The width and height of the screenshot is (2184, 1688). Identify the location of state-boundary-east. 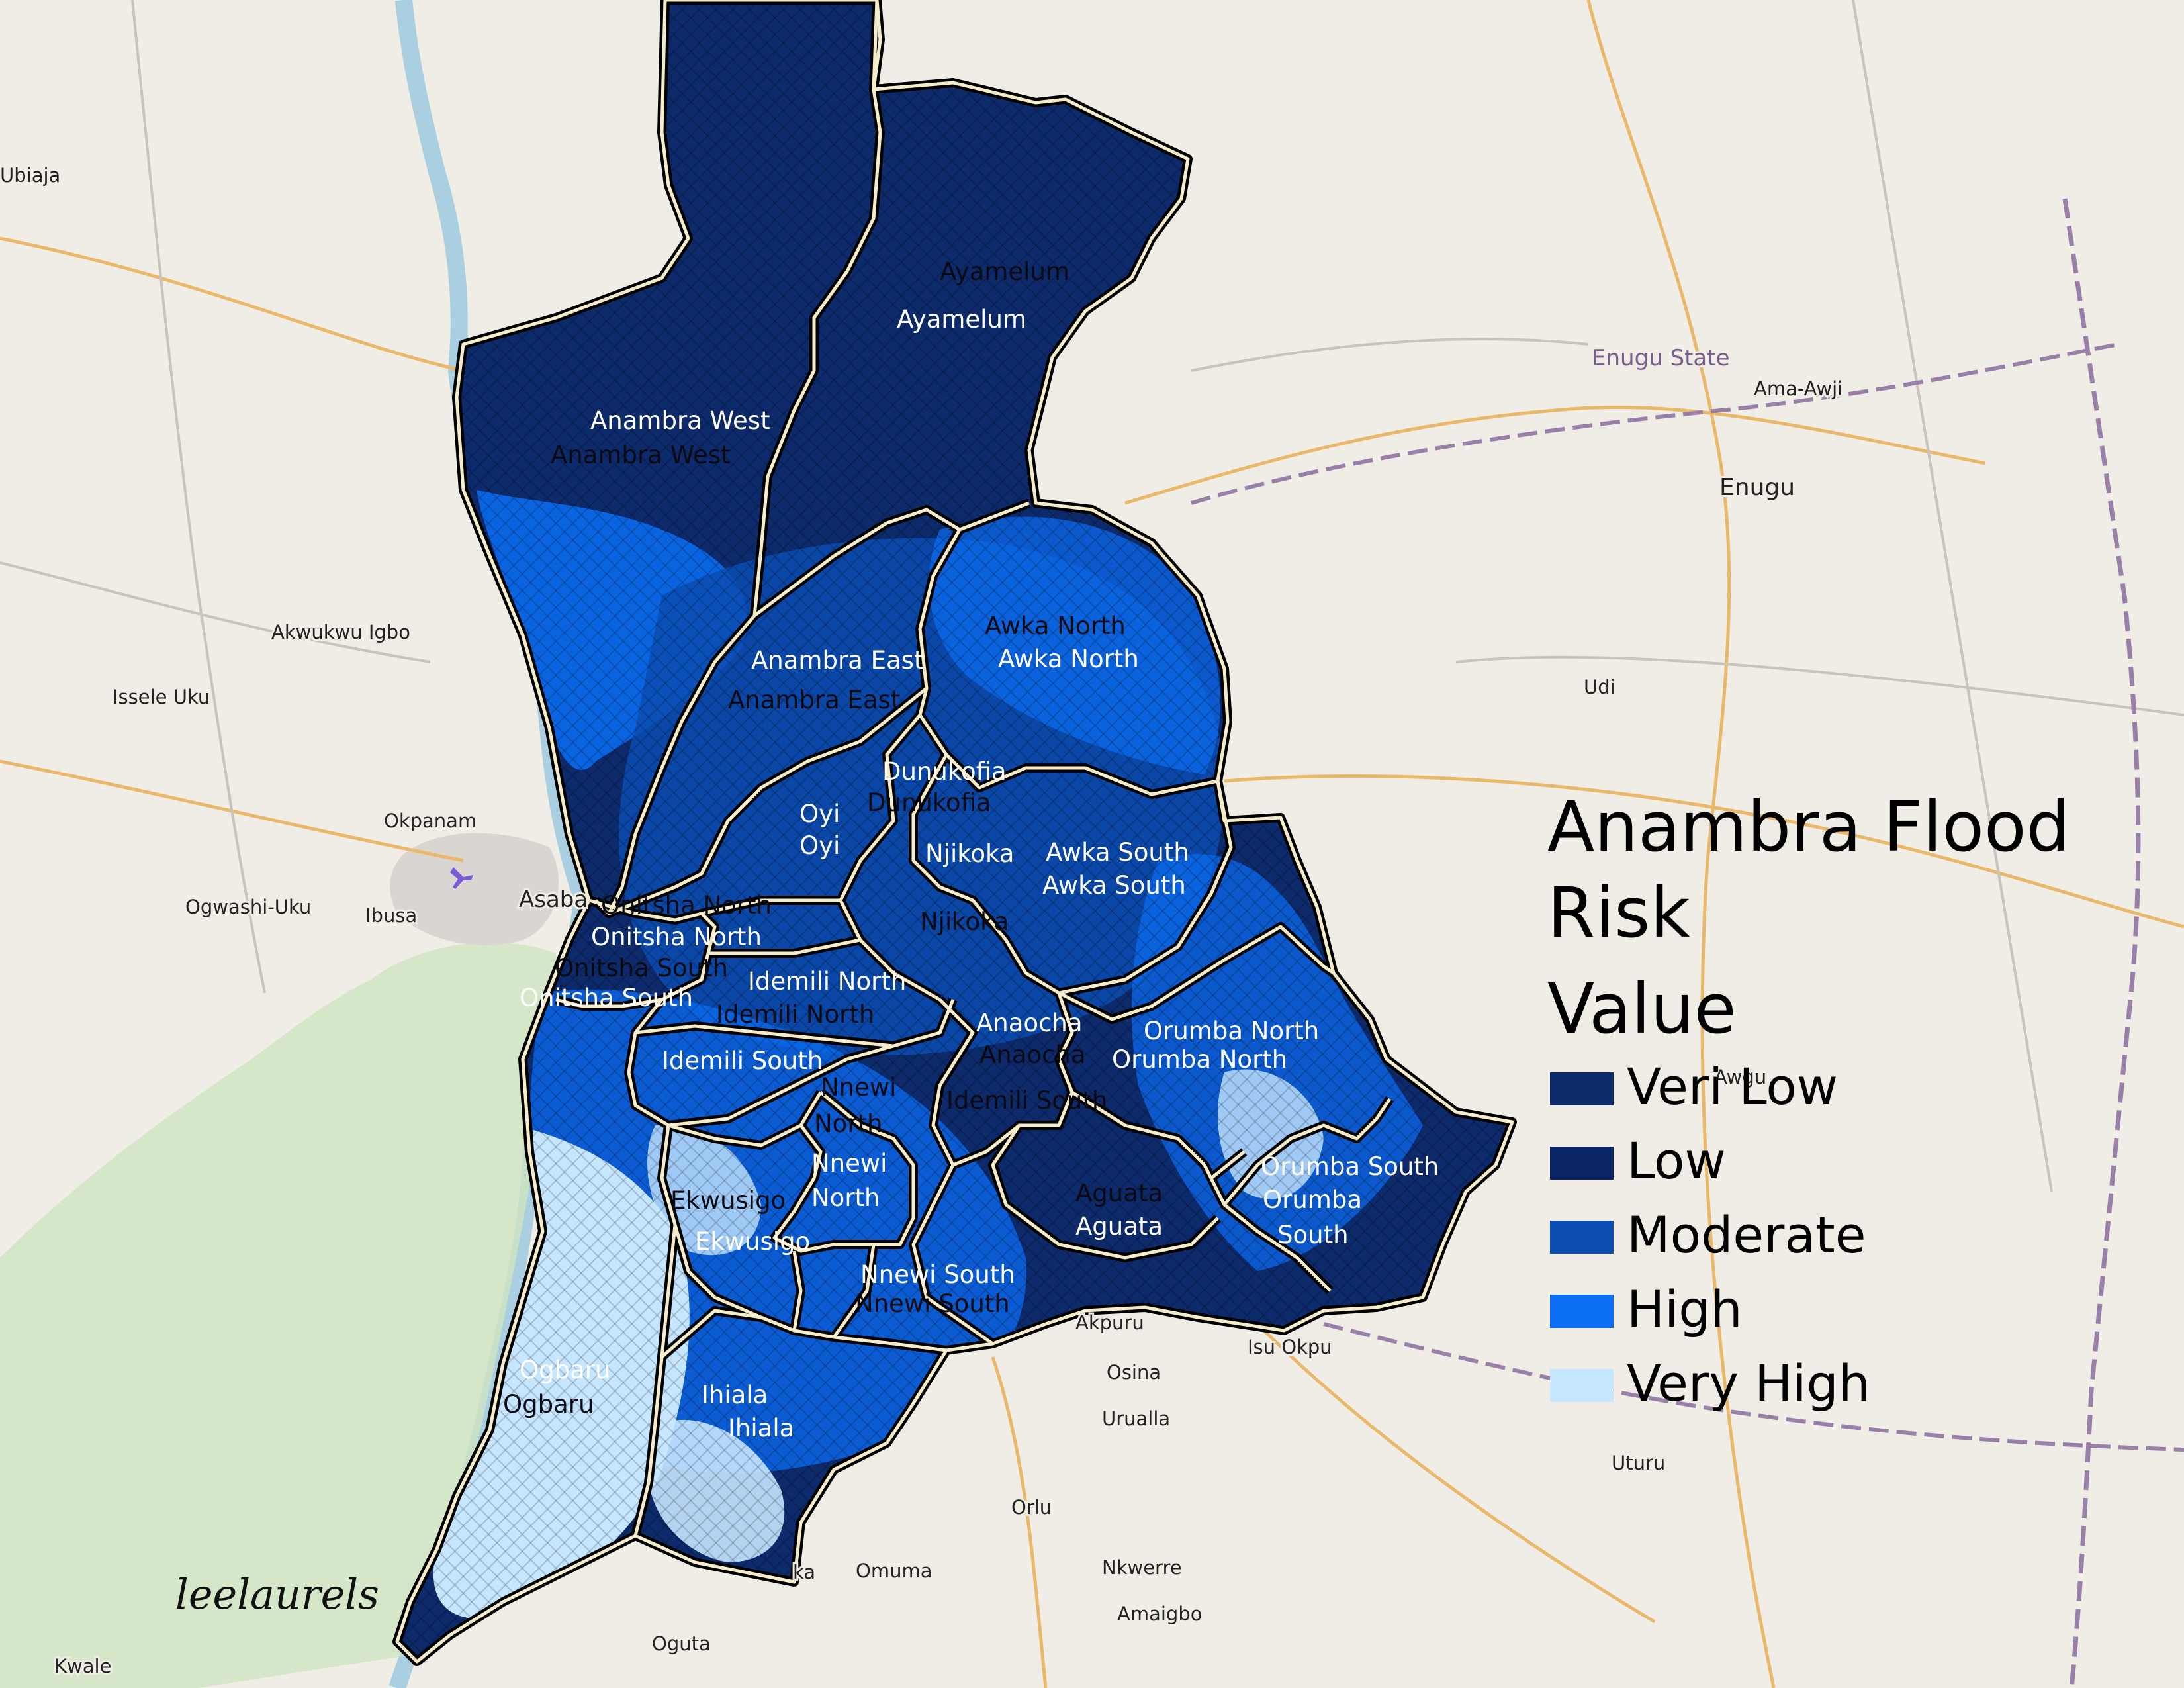
(2101, 943).